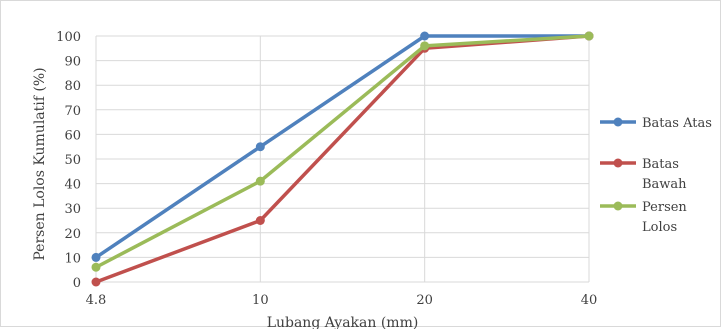 Image resolution: width=723 pixels, height=329 pixels. I want to click on y-tick-label: 60, so click(72, 135).